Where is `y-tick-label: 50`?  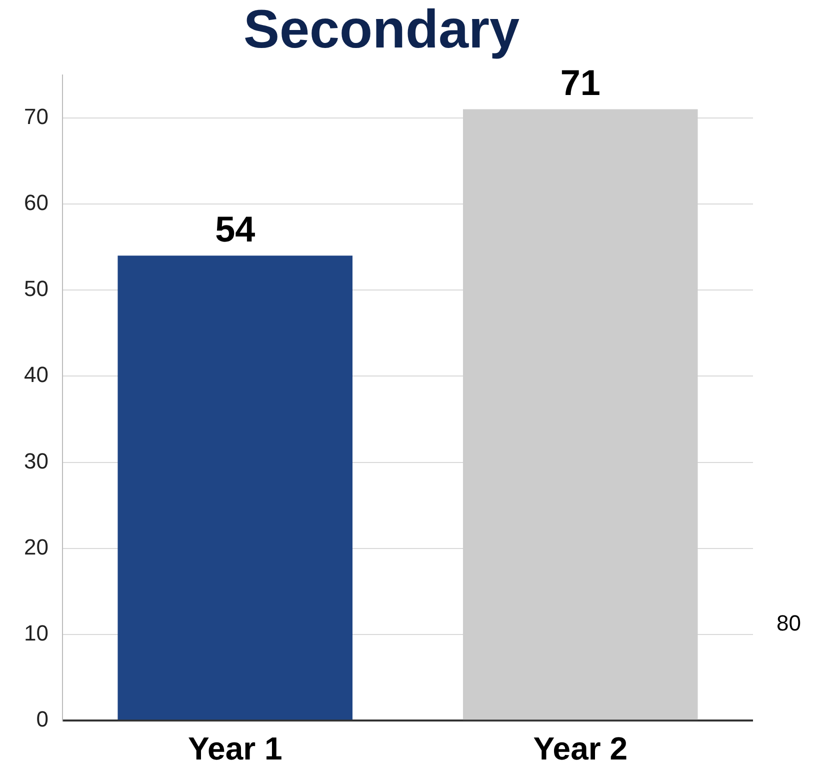
y-tick-label: 50 is located at coordinates (36, 289).